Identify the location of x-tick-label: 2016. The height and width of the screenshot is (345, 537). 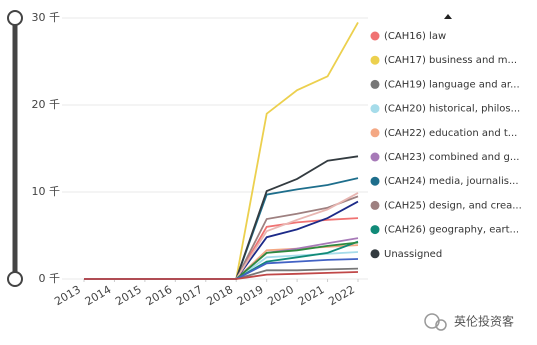
(159, 295).